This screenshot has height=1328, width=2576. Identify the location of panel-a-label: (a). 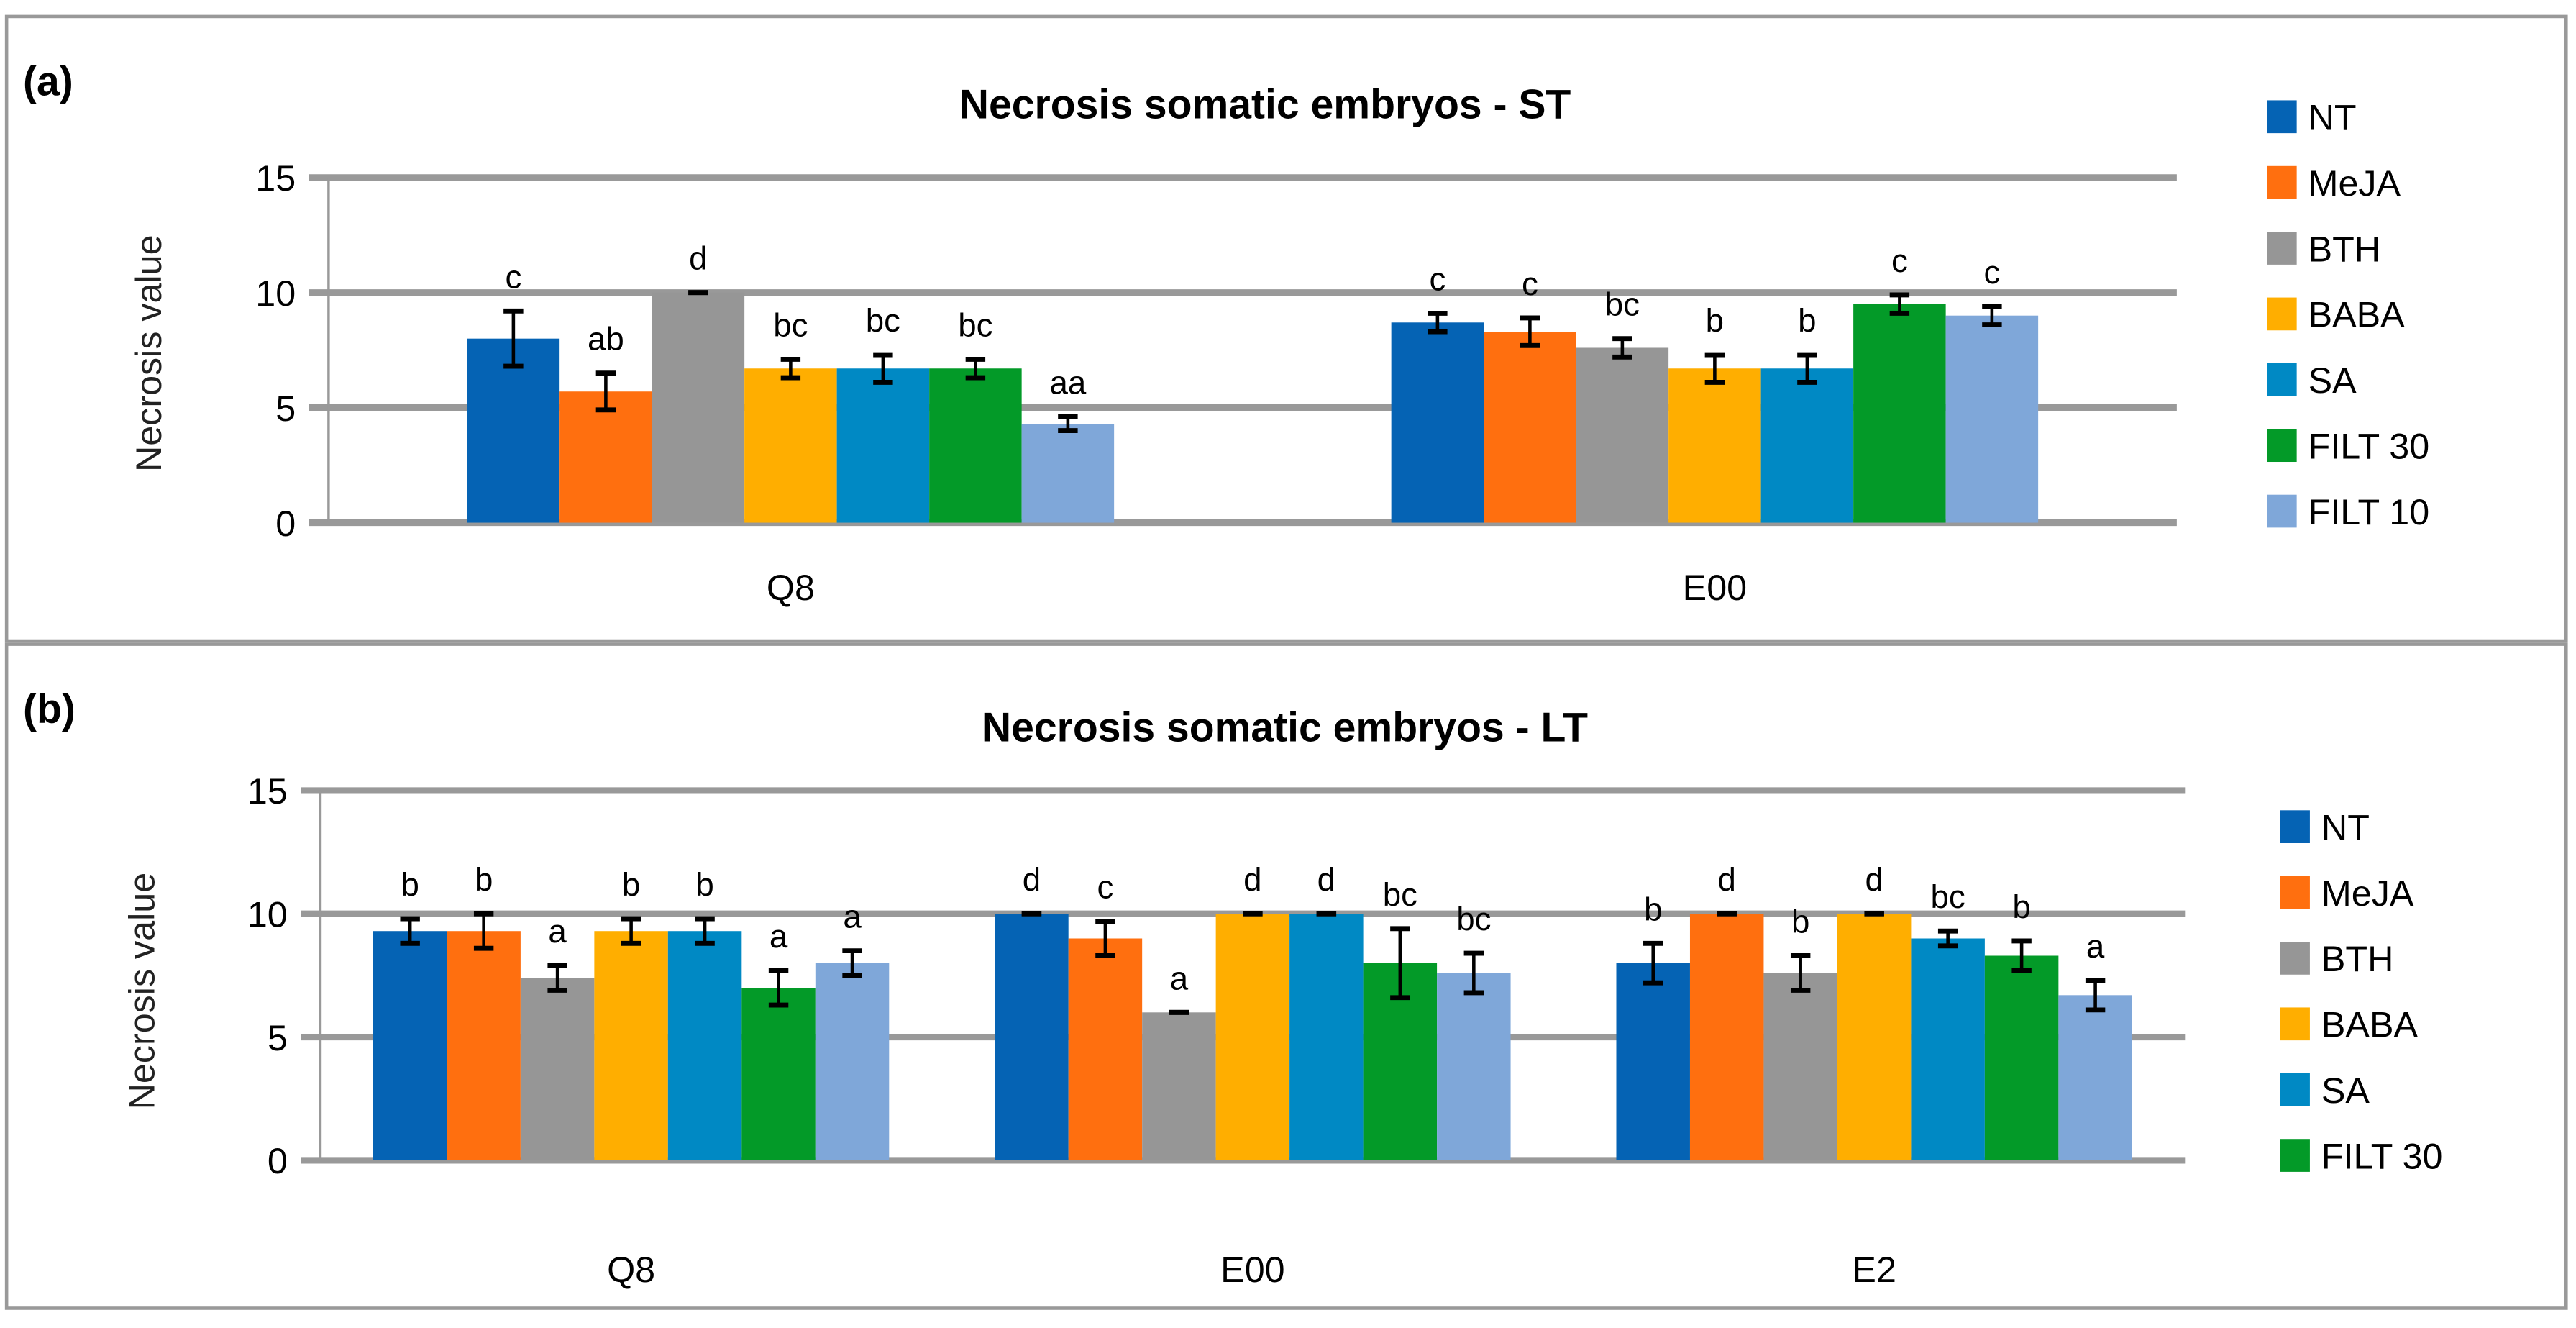
(48, 82).